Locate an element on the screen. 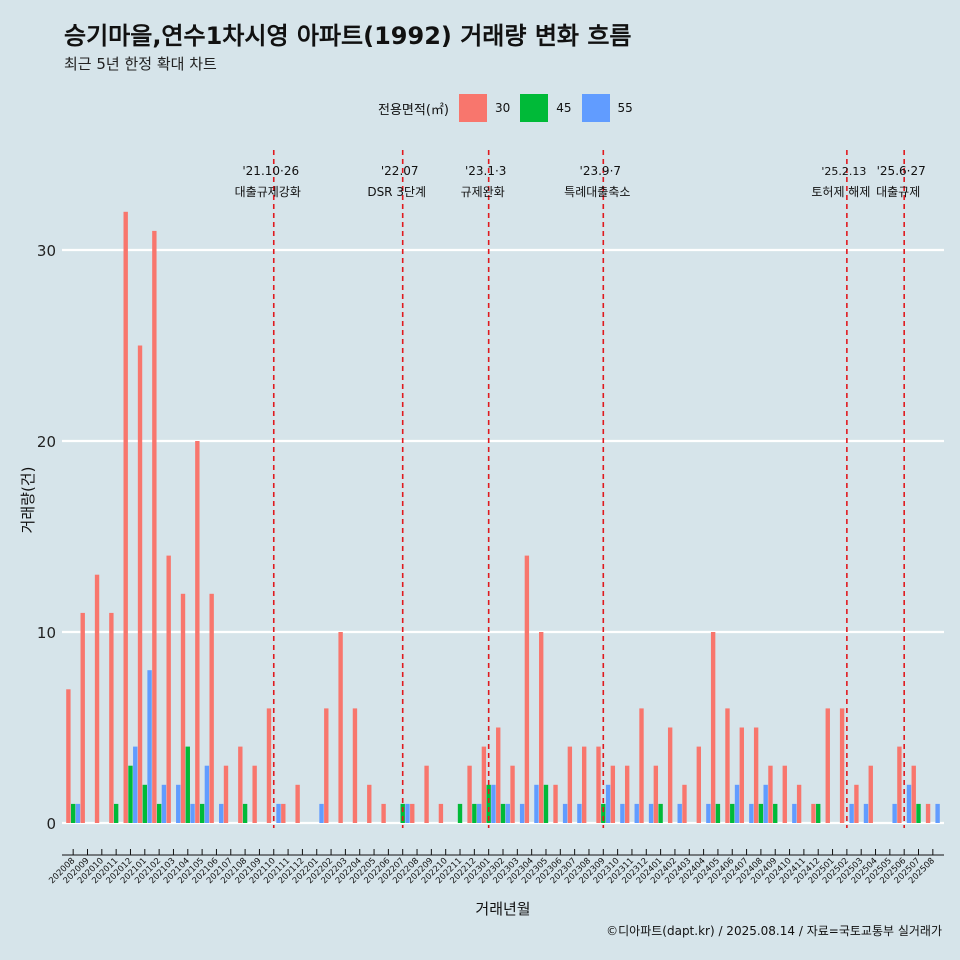 The image size is (960, 960). event-date-202110: '21.10·26 is located at coordinates (270, 171).